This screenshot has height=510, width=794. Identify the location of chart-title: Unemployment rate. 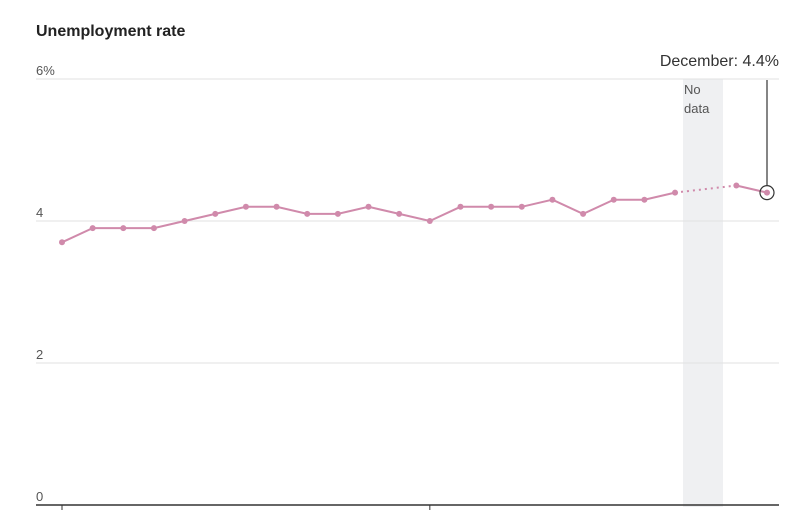
(110, 31).